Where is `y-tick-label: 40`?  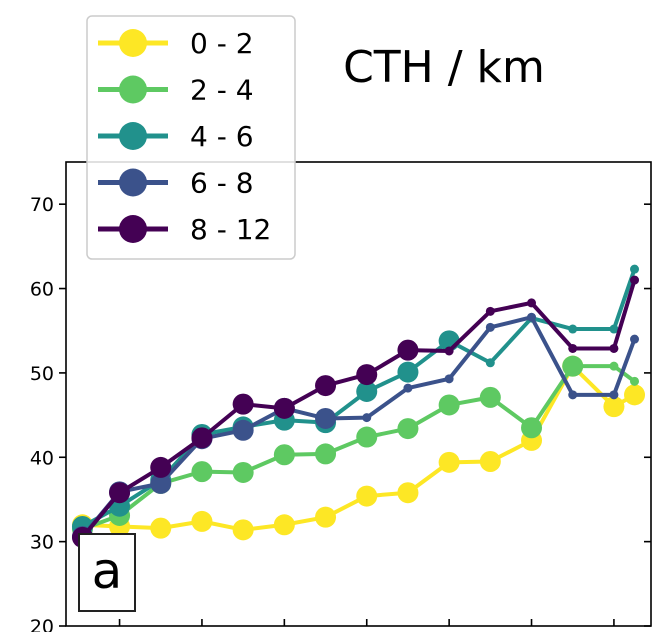
y-tick-label: 40 is located at coordinates (42, 458).